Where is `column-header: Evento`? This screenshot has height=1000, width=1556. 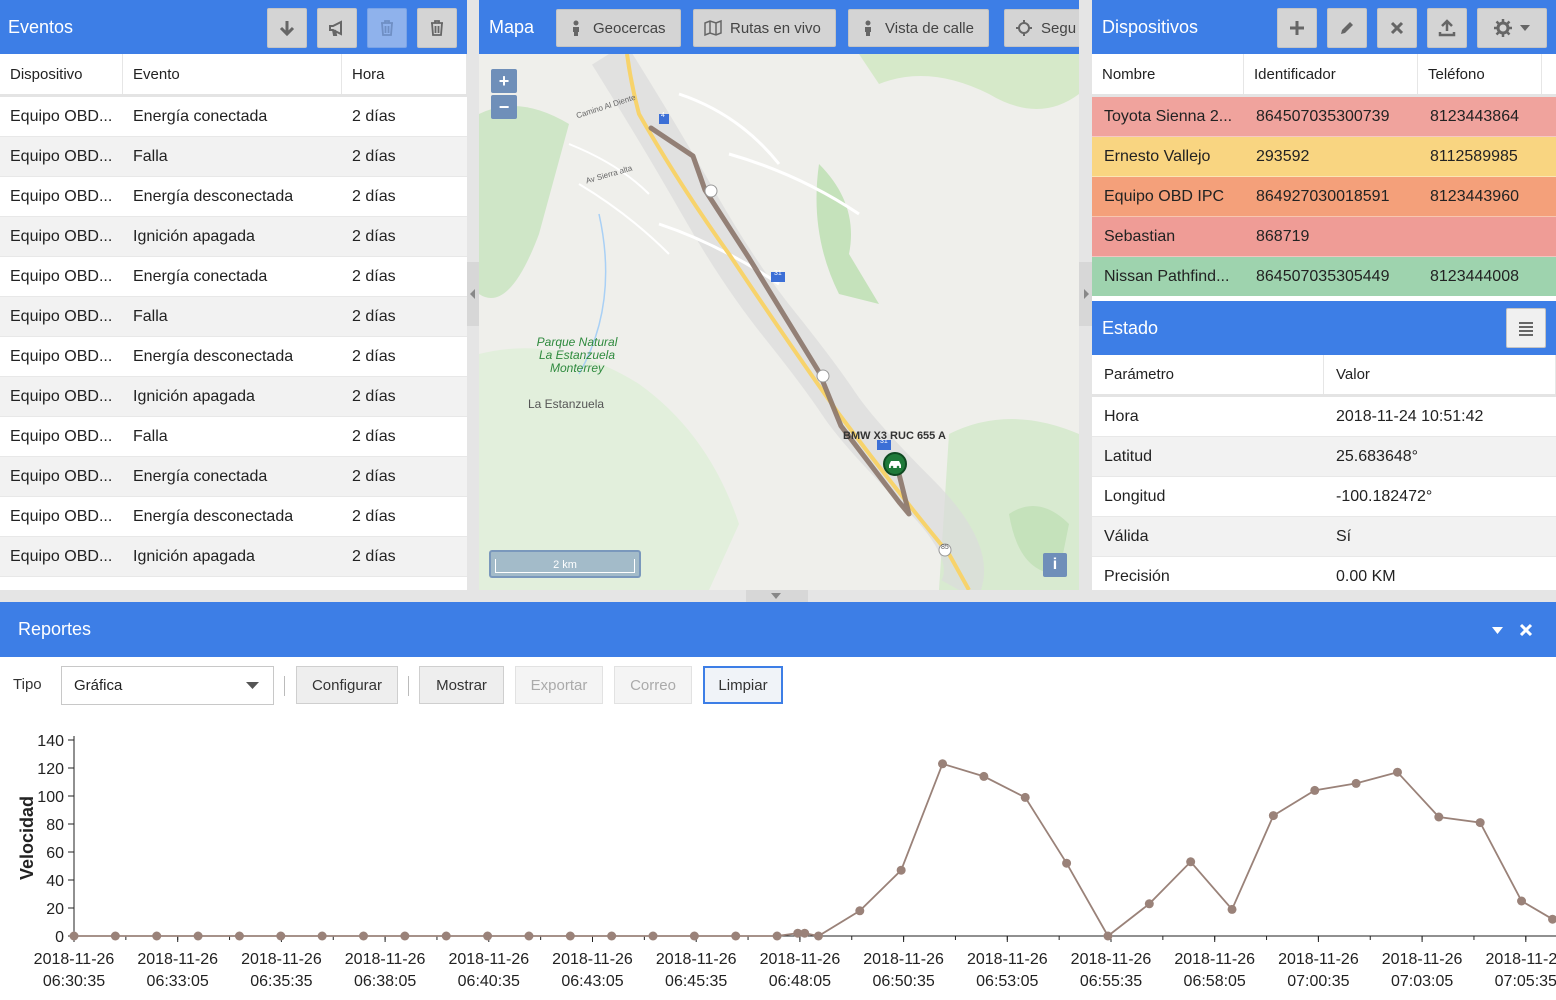
column-header: Evento is located at coordinates (232, 74).